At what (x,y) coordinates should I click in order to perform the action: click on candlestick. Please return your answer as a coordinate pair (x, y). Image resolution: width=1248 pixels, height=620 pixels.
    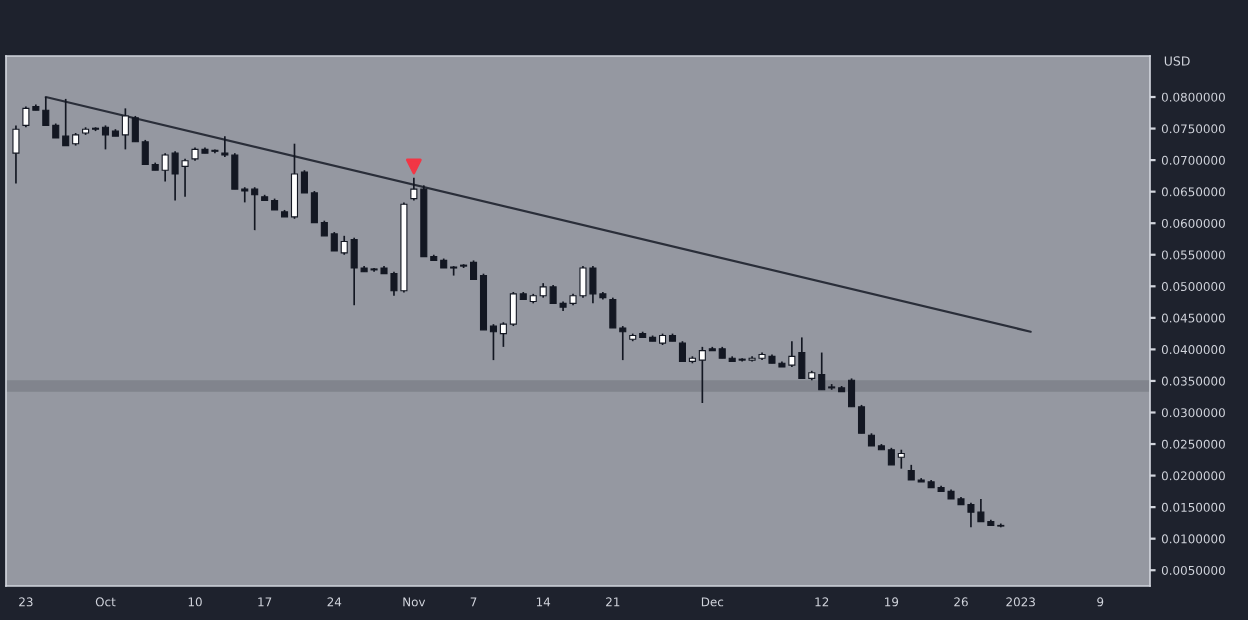
    Looking at the image, I should click on (16, 154).